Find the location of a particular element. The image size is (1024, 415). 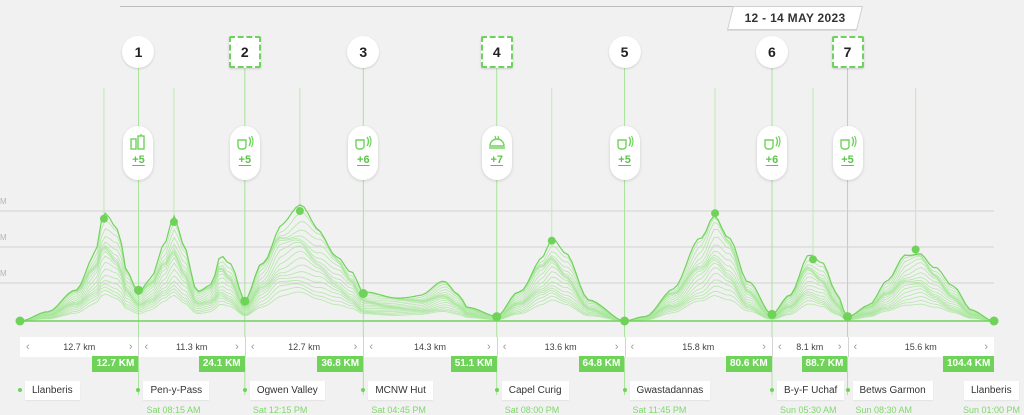

stage-marker-2: 2 is located at coordinates (244, 52).